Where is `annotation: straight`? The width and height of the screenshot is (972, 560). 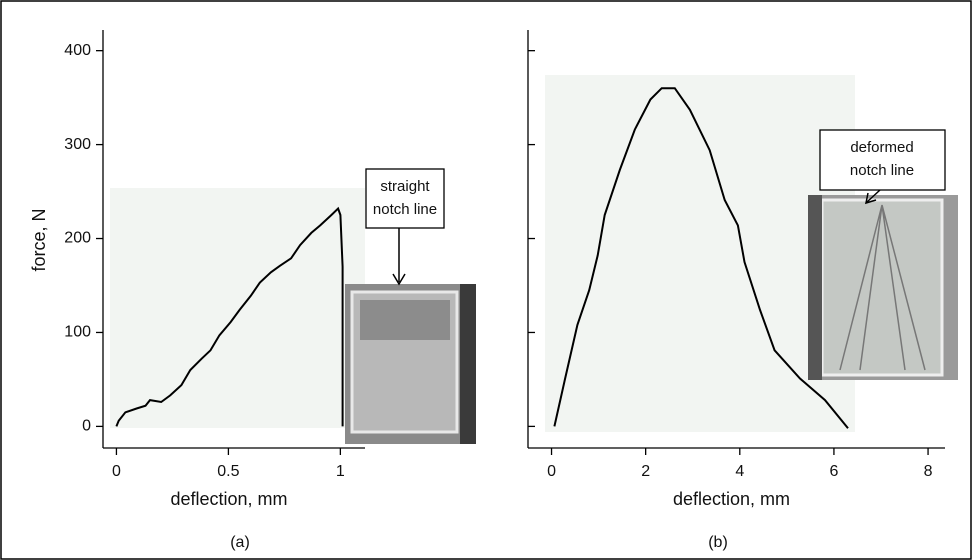
annotation: straight is located at coordinates (405, 186).